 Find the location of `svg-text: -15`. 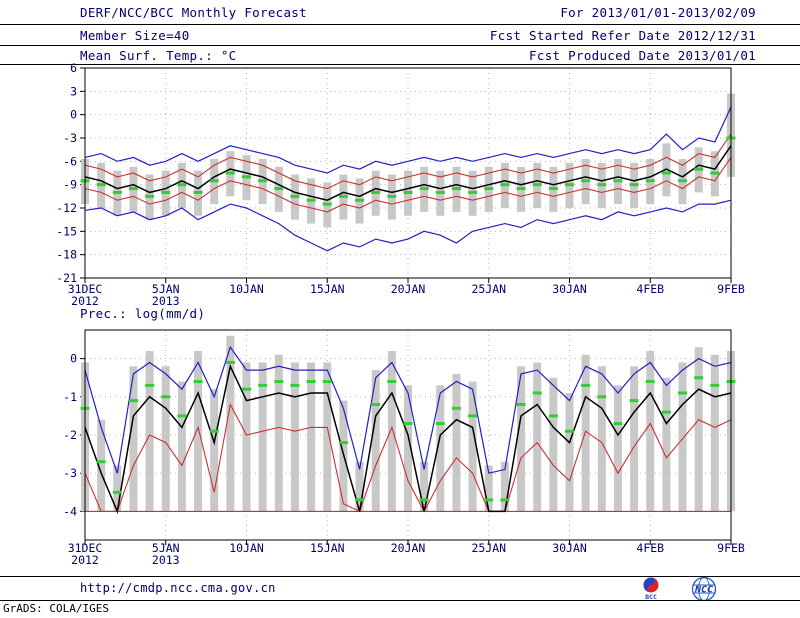

svg-text: -15 is located at coordinates (66, 231).